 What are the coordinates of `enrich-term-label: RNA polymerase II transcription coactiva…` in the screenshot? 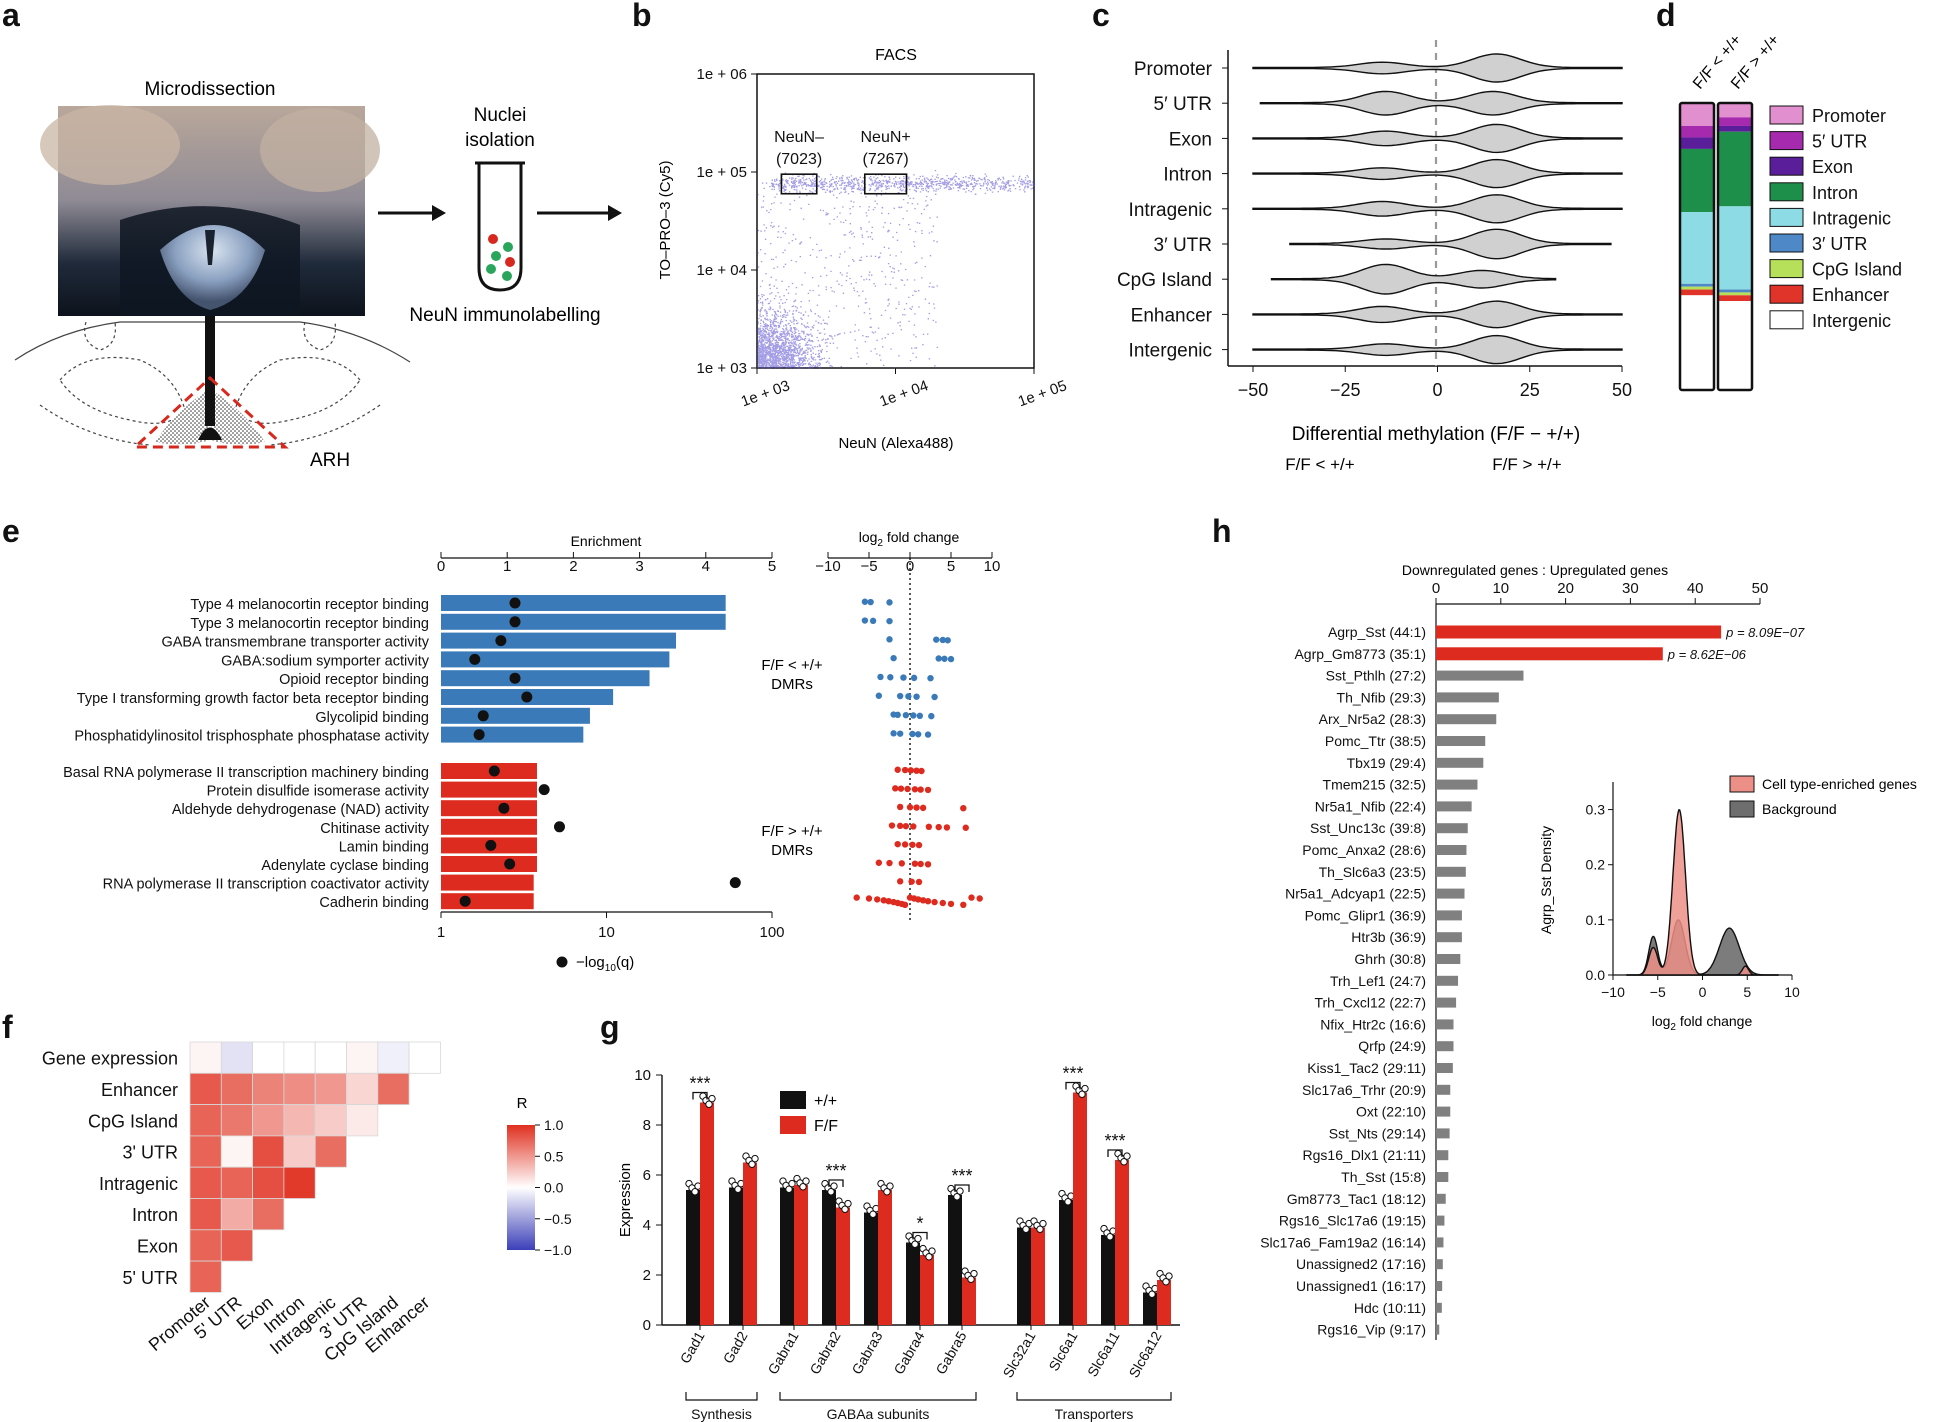 It's located at (266, 885).